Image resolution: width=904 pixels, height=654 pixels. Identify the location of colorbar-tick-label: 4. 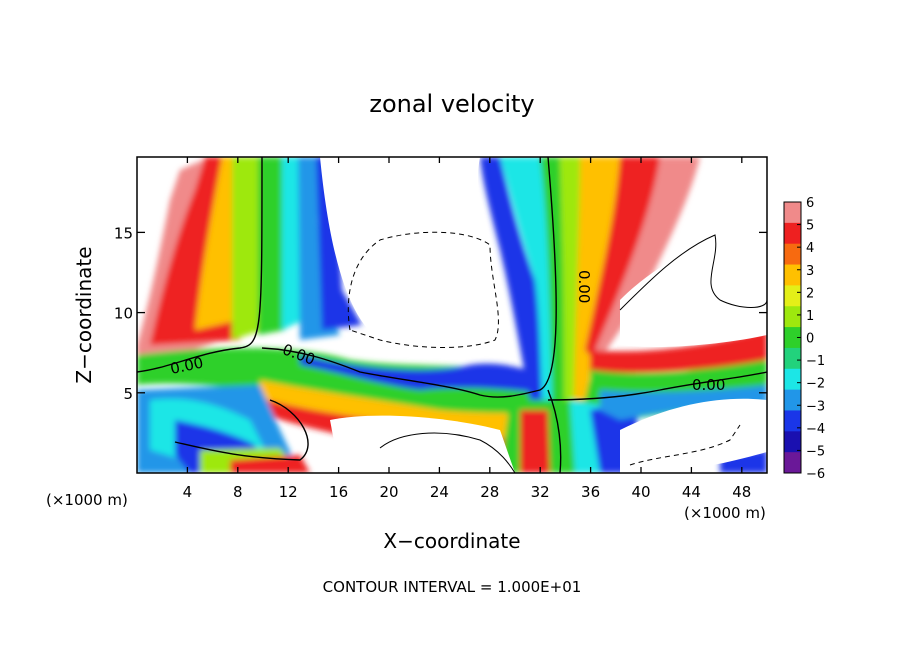
(810, 248).